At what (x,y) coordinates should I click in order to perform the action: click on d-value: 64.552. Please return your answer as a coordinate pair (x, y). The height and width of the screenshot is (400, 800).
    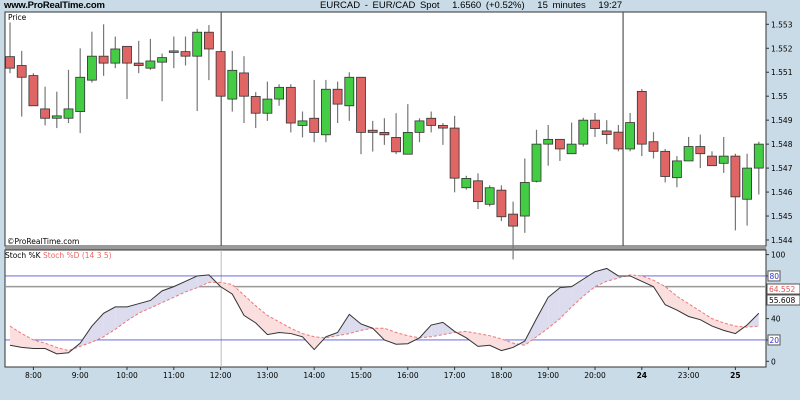
    Looking at the image, I should click on (782, 289).